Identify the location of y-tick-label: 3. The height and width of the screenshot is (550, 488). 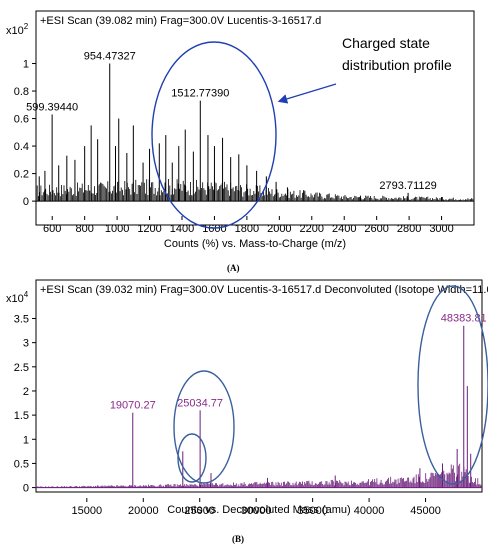
(26, 344).